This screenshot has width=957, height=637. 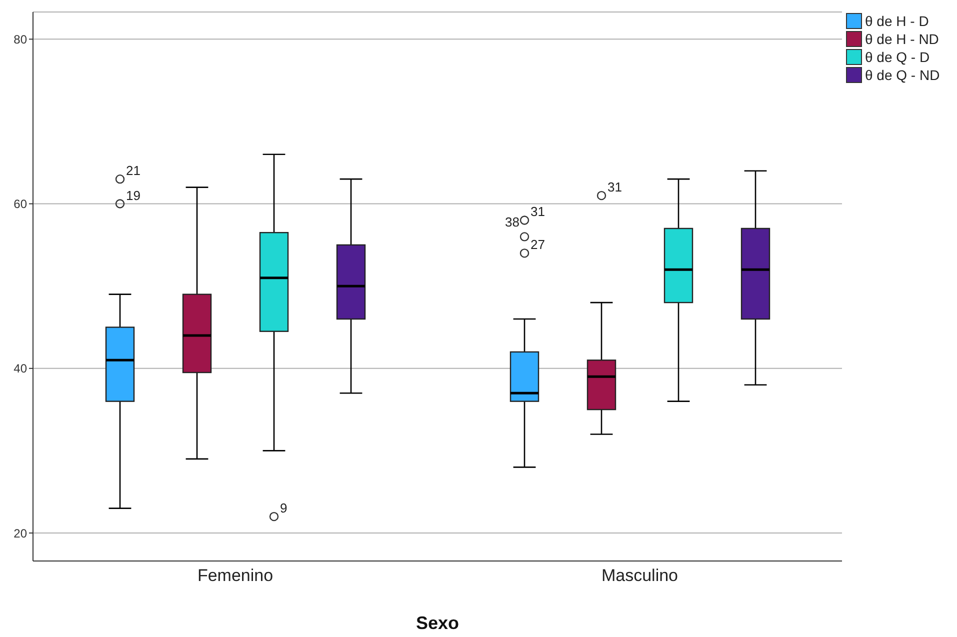 I want to click on legend-label: θ de Q - D, so click(x=897, y=57).